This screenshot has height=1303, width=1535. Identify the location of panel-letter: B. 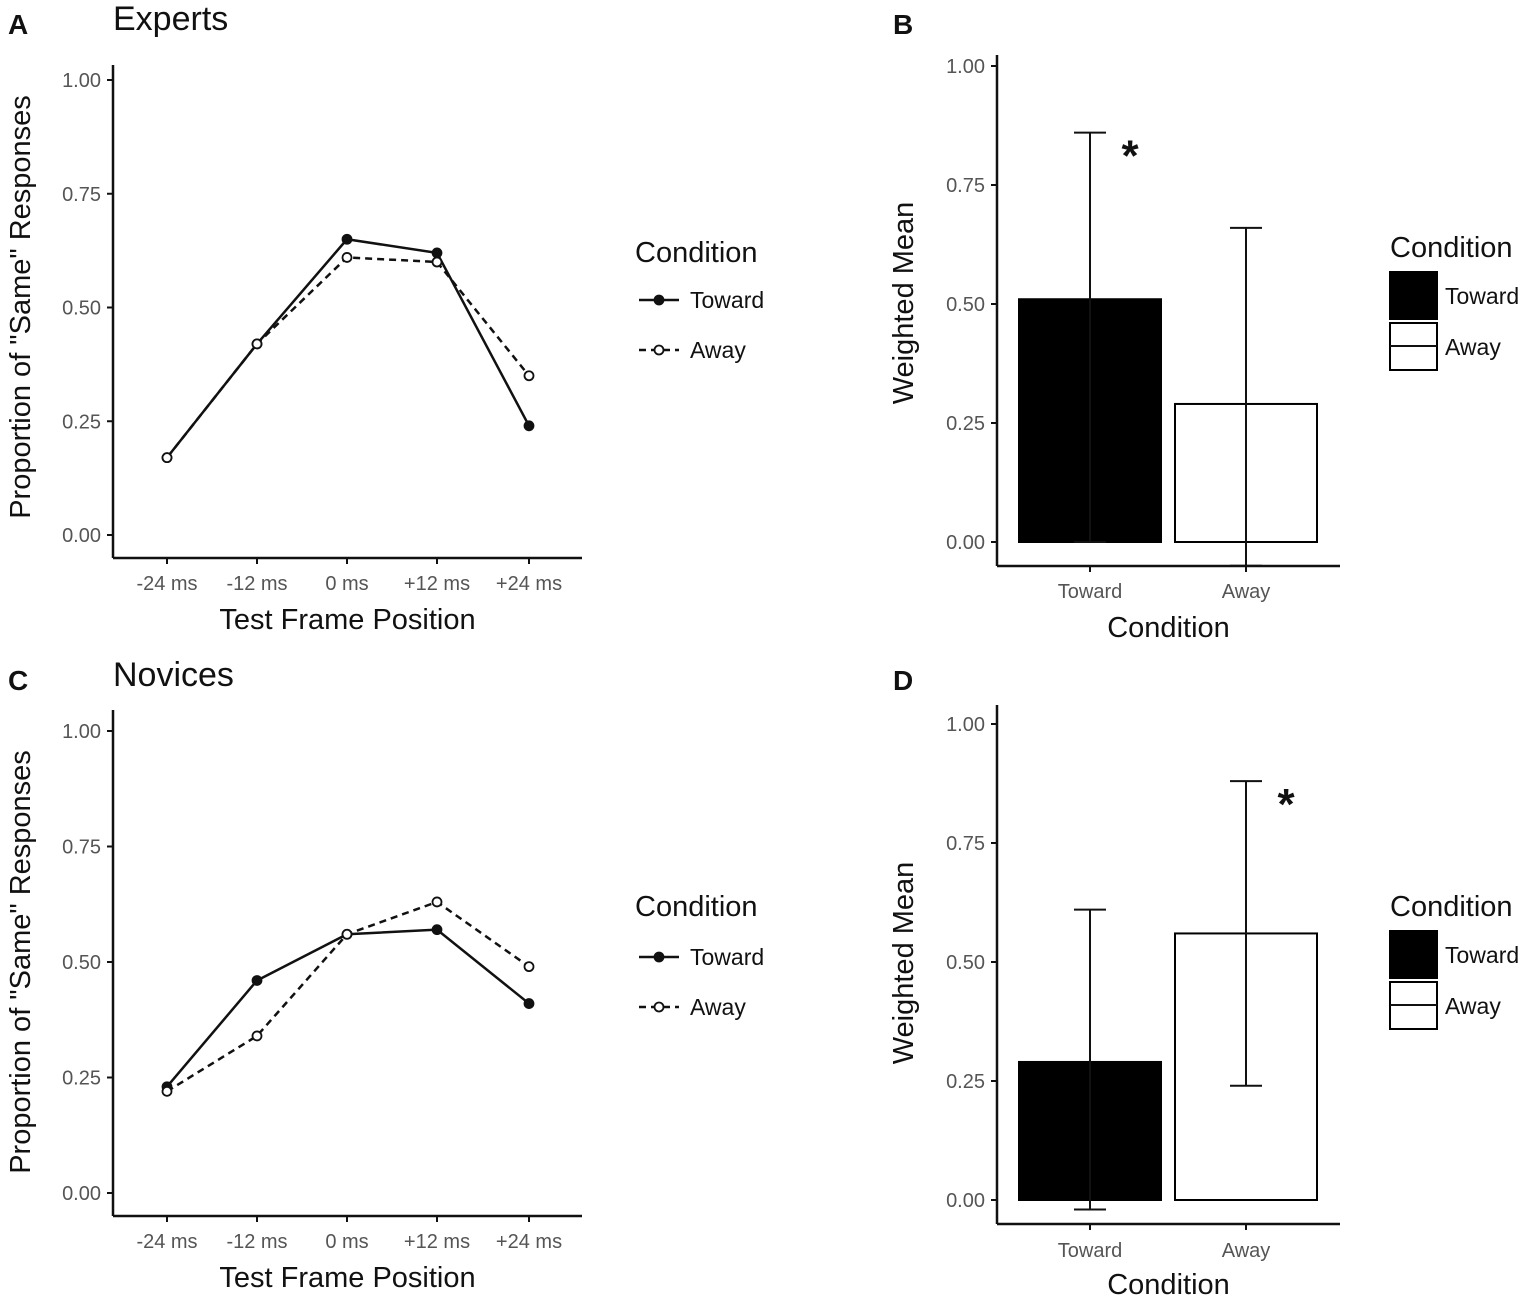
(903, 24).